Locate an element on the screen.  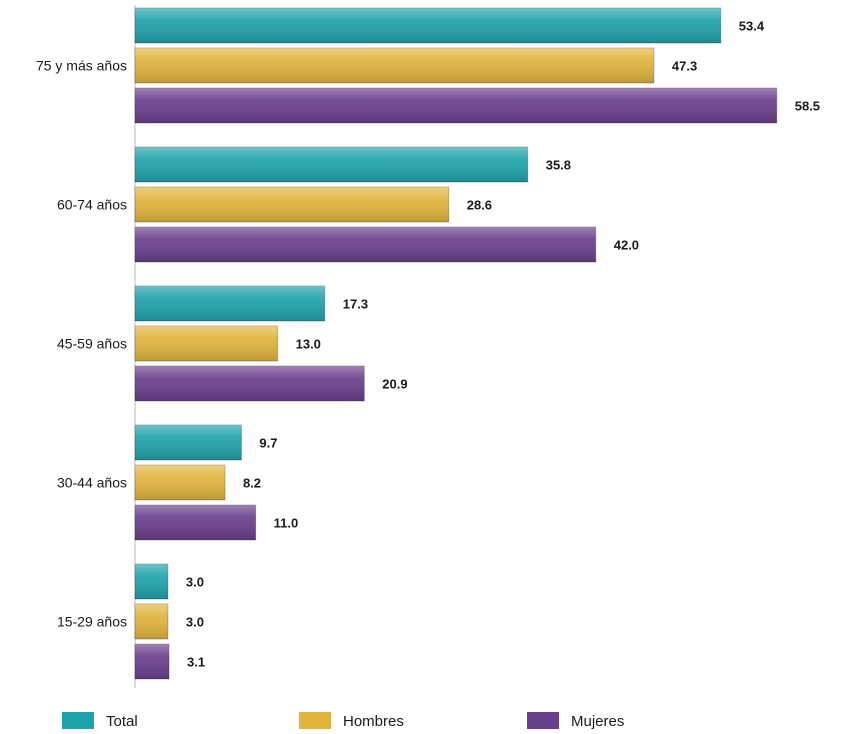
legend-label: Total is located at coordinates (122, 721).